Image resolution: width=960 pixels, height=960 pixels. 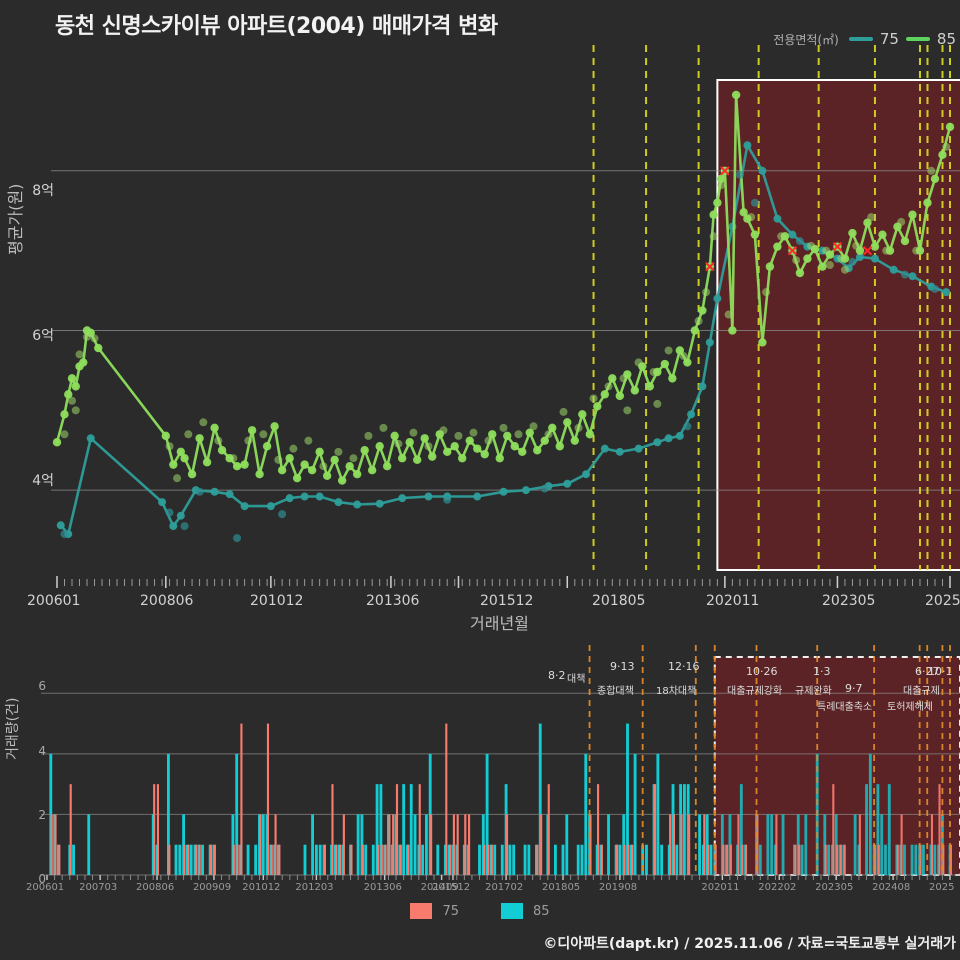 What do you see at coordinates (942, 601) in the screenshot?
I see `xtick-main-8: 2025` at bounding box center [942, 601].